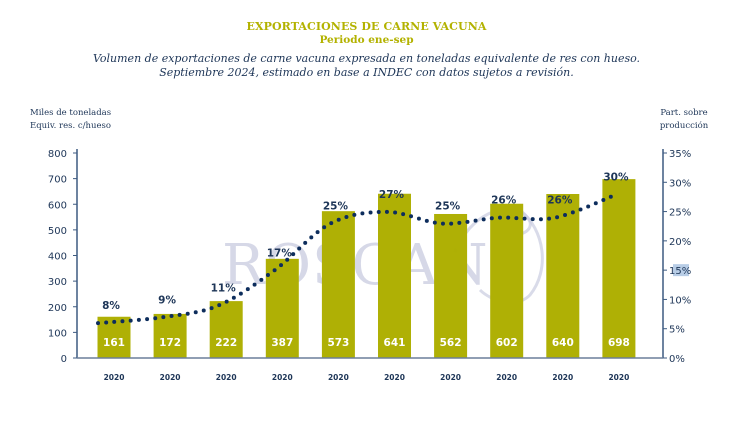 This screenshot has height=431, width=733. What do you see at coordinates (71, 113) in the screenshot?
I see `y-axis-left-title-line-1: Miles de toneladas` at bounding box center [71, 113].